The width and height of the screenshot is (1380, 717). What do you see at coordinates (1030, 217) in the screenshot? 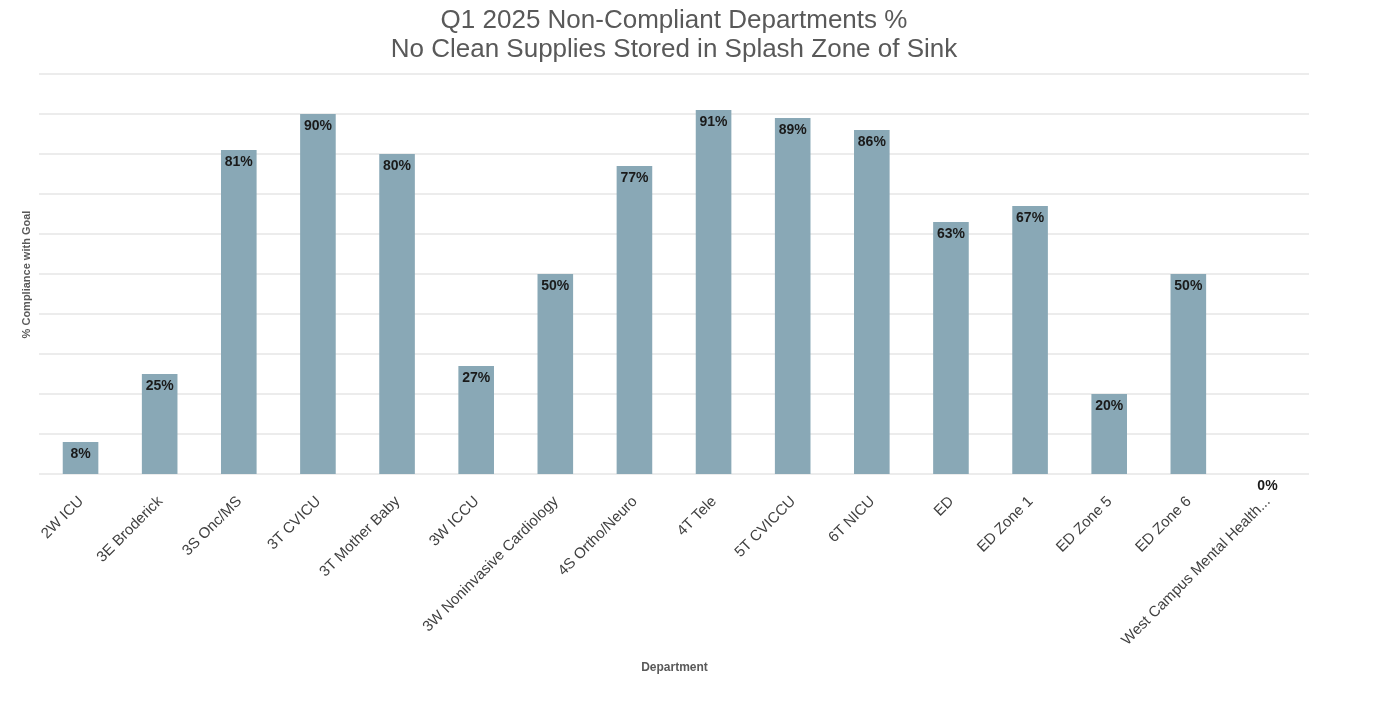
I see `data-label: 67%` at bounding box center [1030, 217].